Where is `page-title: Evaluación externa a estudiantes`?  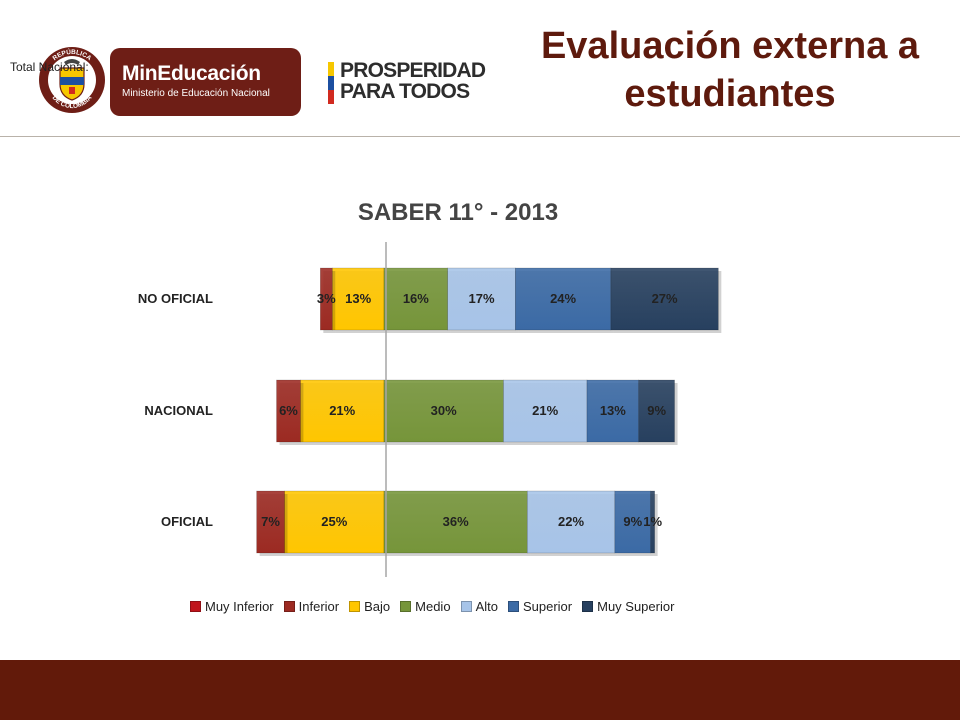
page-title: Evaluación externa a estudiantes is located at coordinates (730, 70).